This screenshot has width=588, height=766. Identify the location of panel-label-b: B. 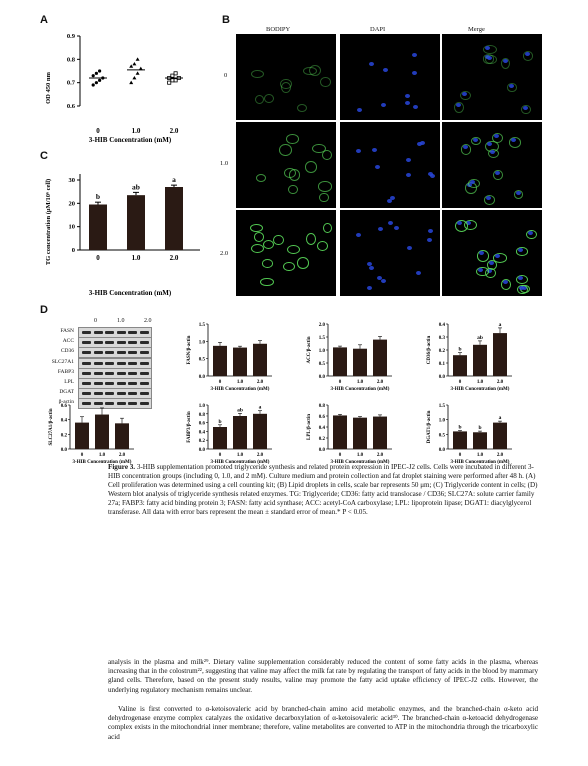
(226, 20).